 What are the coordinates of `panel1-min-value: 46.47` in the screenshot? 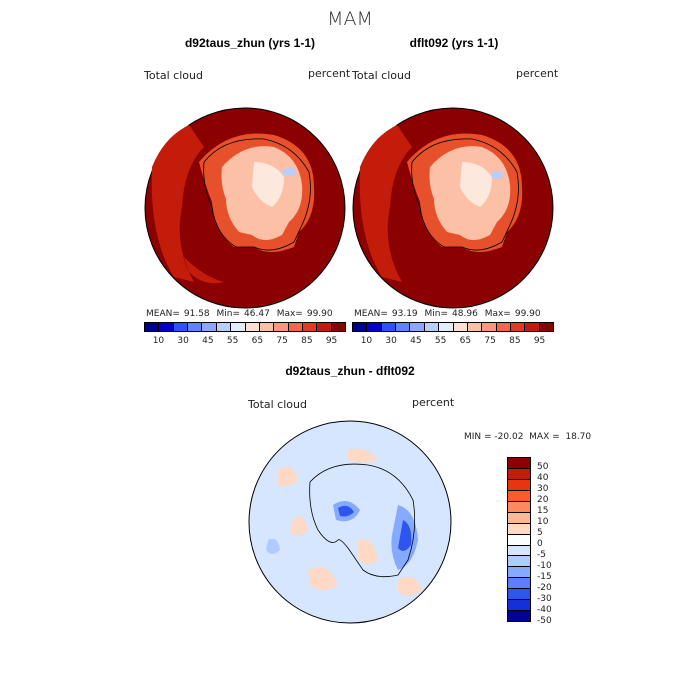 It's located at (257, 314).